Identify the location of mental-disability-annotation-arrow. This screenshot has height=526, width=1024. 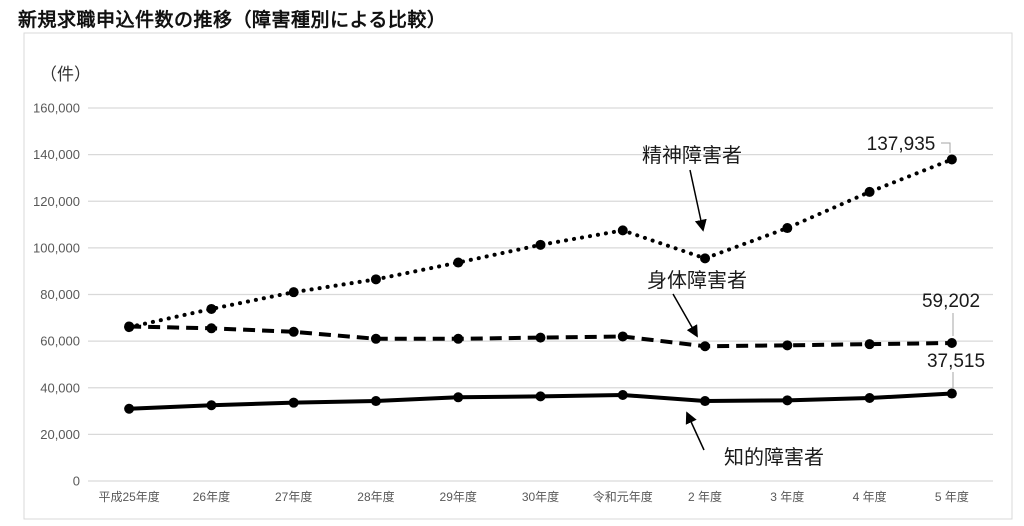
(698, 200).